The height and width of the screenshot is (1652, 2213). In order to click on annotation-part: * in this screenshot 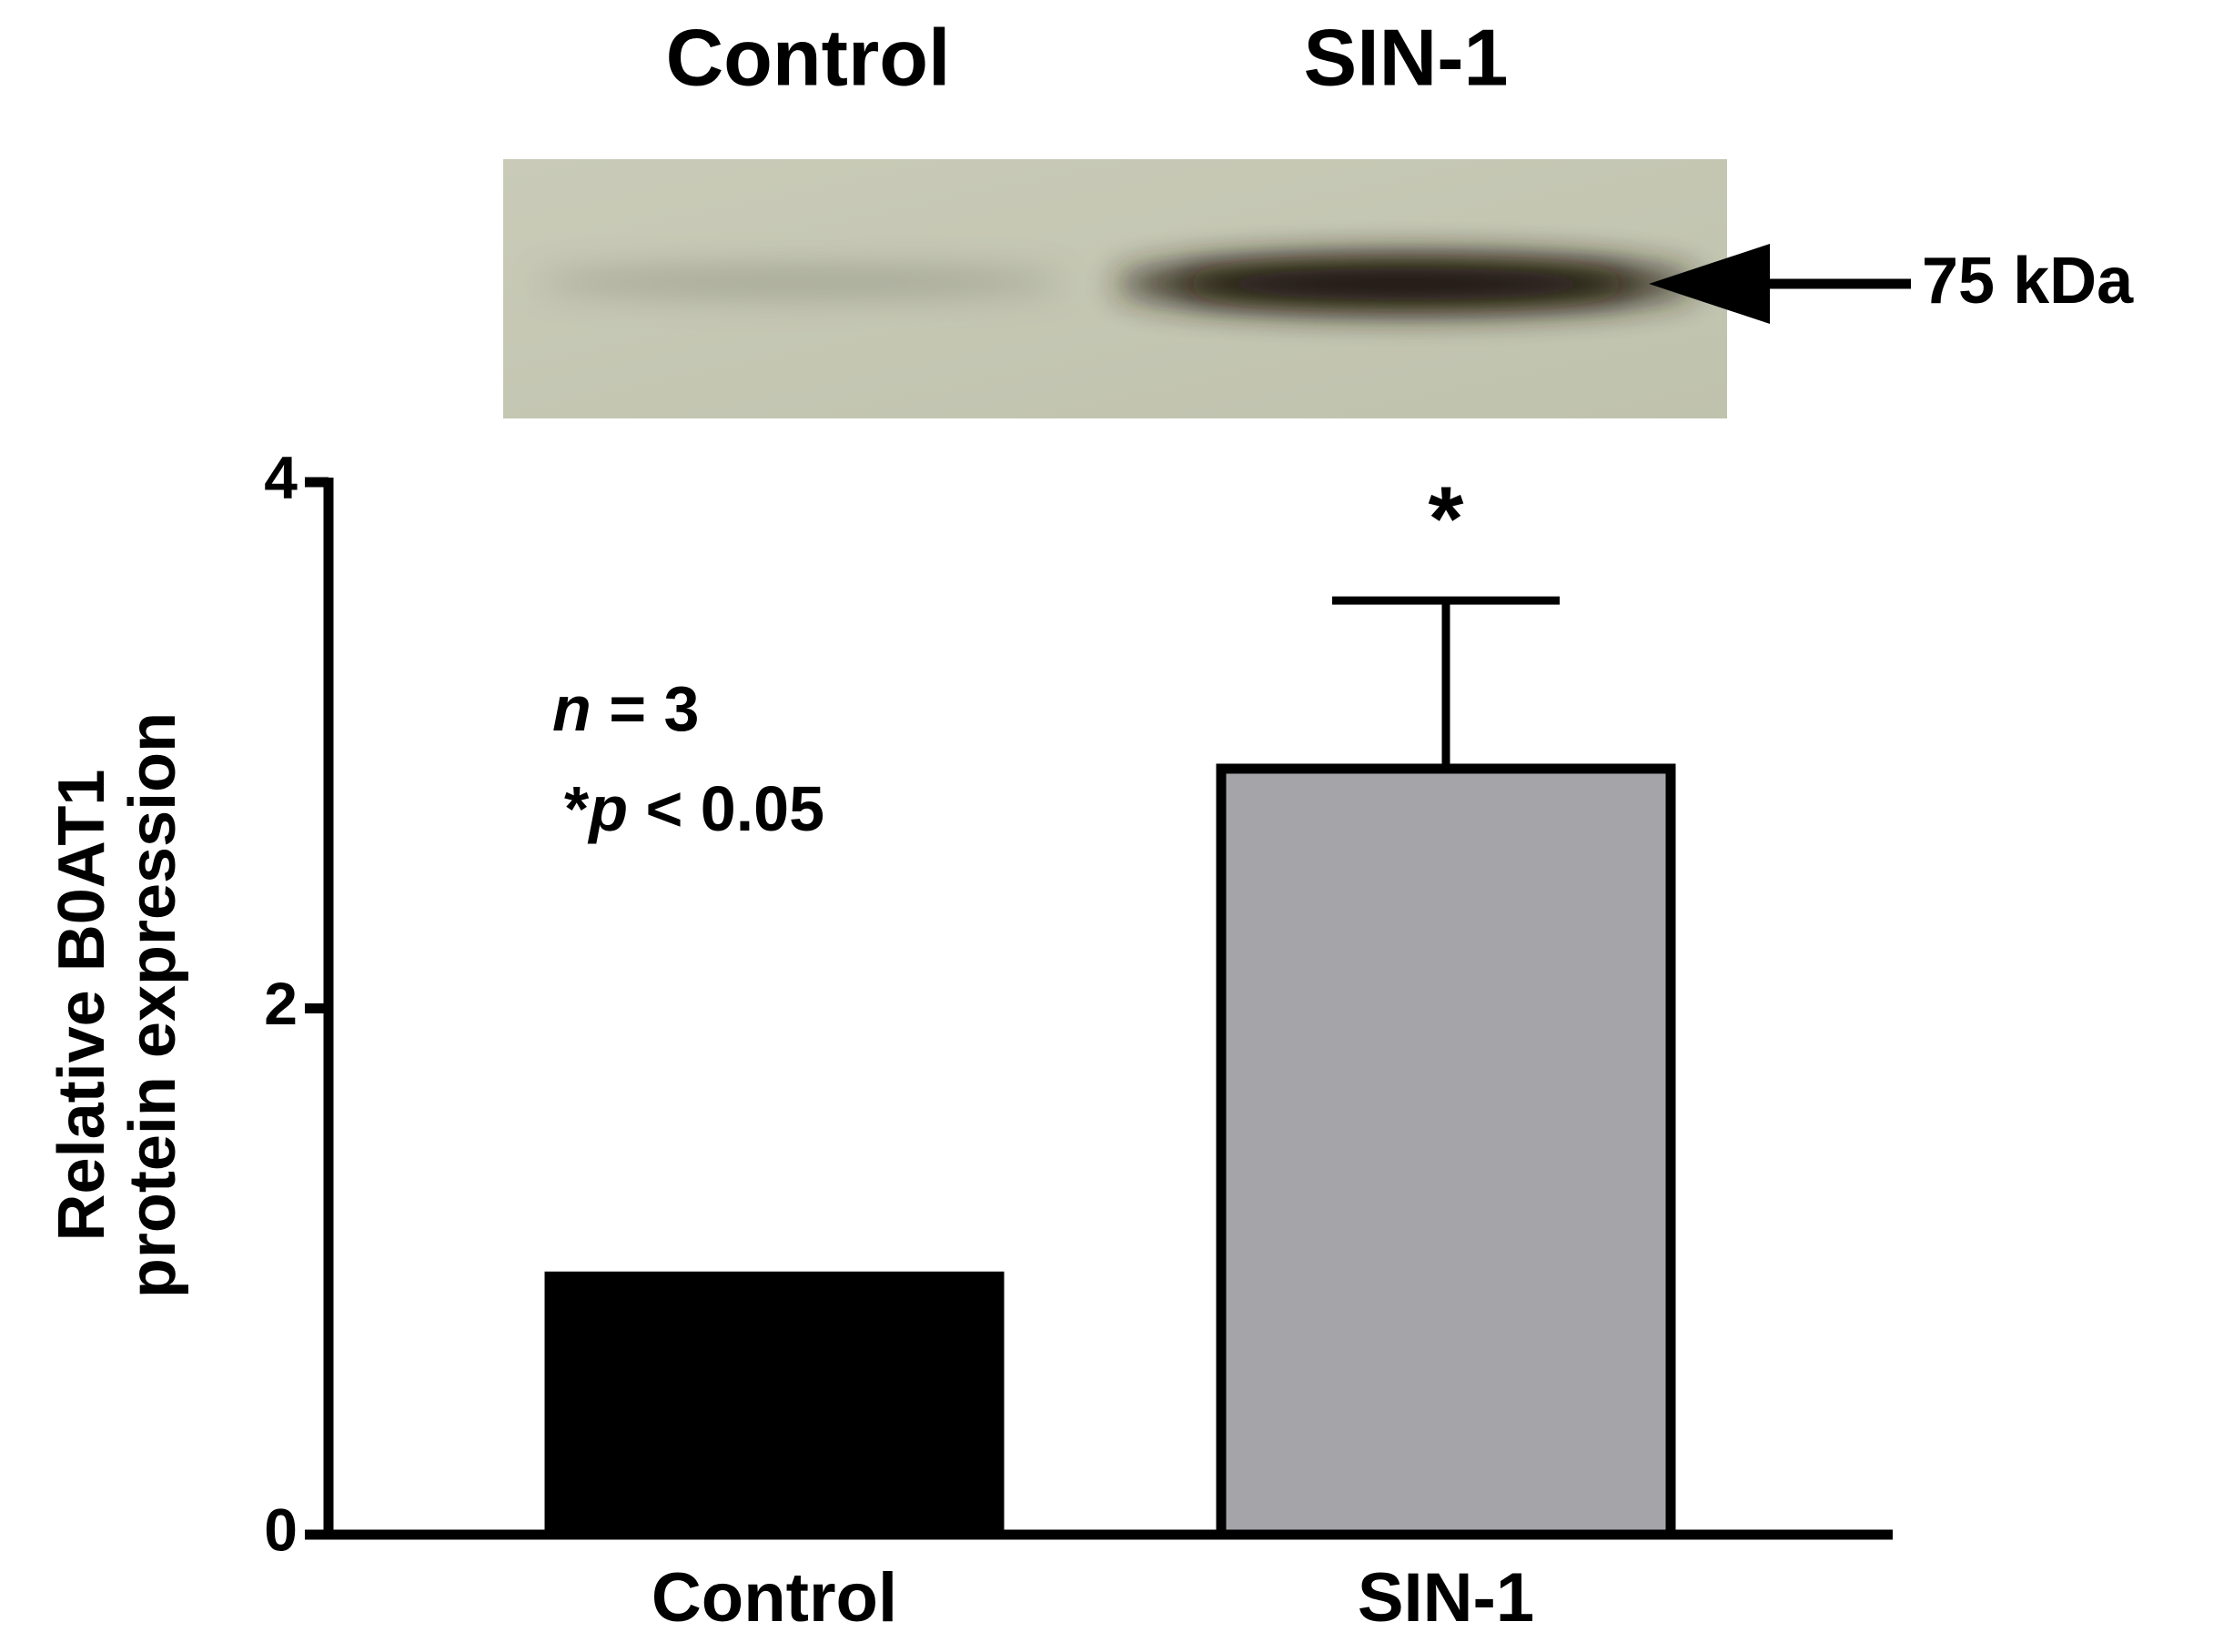, I will do `click(577, 808)`.